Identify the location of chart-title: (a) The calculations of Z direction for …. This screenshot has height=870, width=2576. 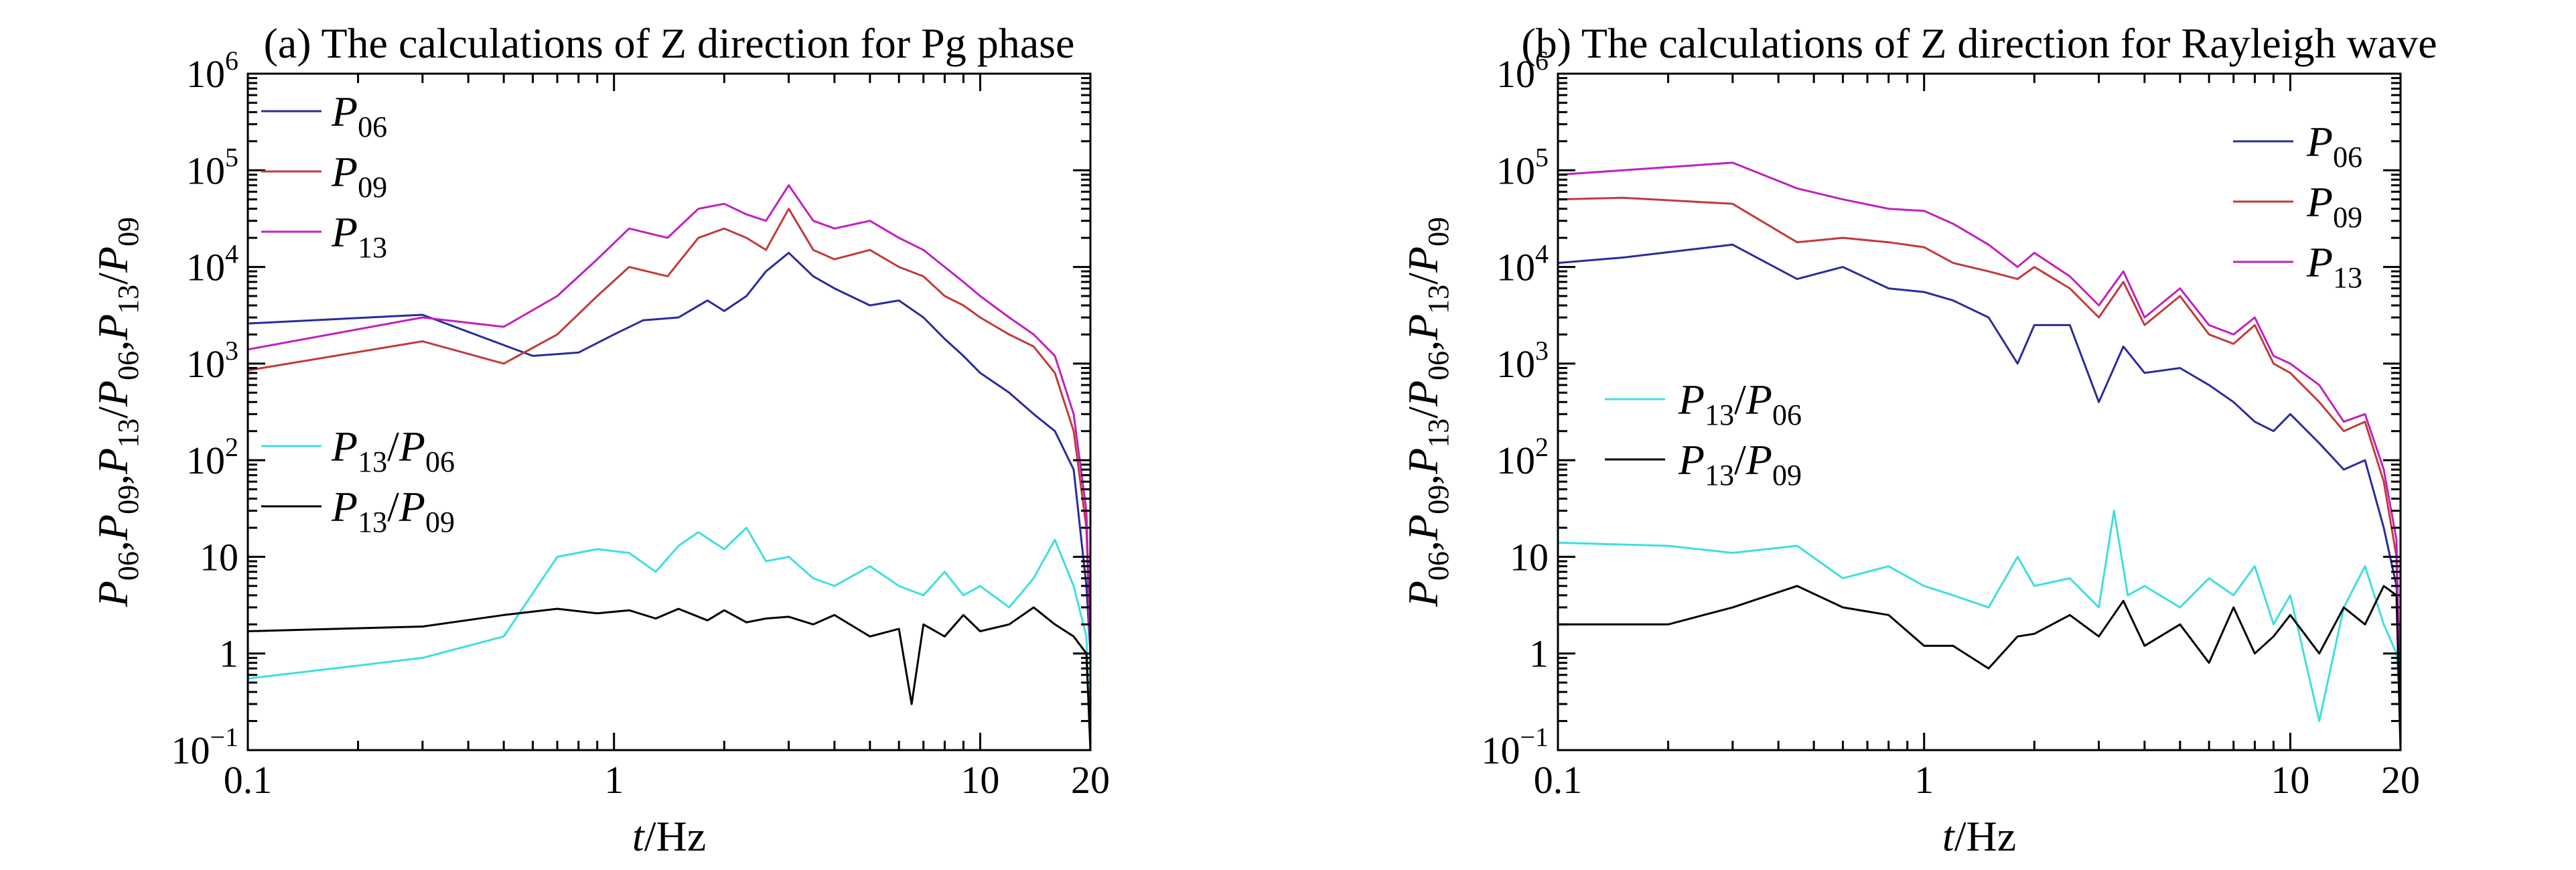
(669, 43).